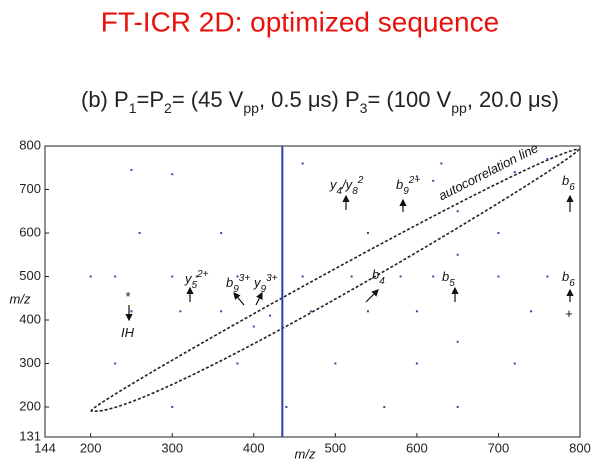  I want to click on x-tick-label: 400, so click(254, 447).